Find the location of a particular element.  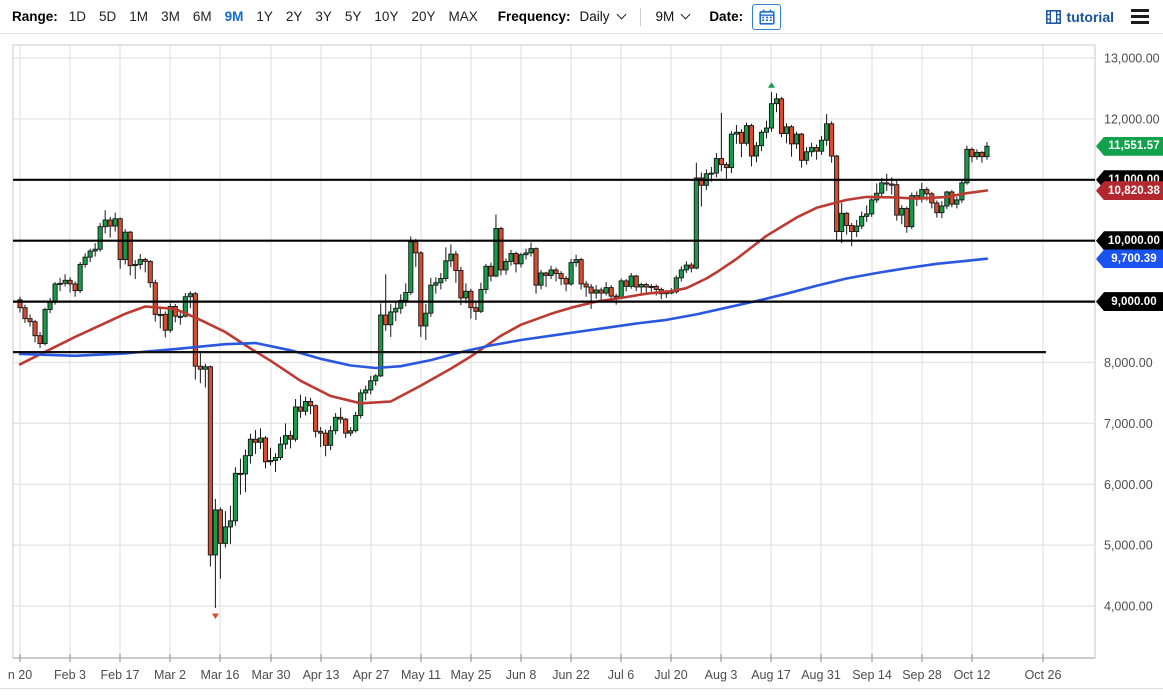

range-option-20y: 20Y is located at coordinates (423, 16).